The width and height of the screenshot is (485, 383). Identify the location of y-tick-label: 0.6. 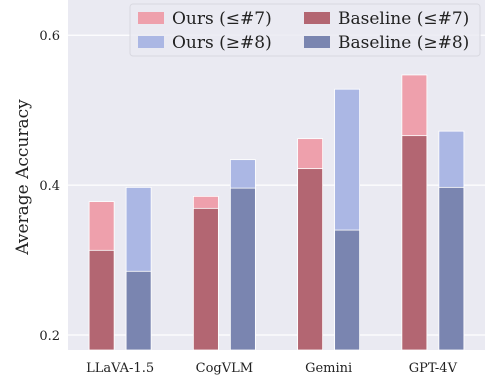
(49, 36).